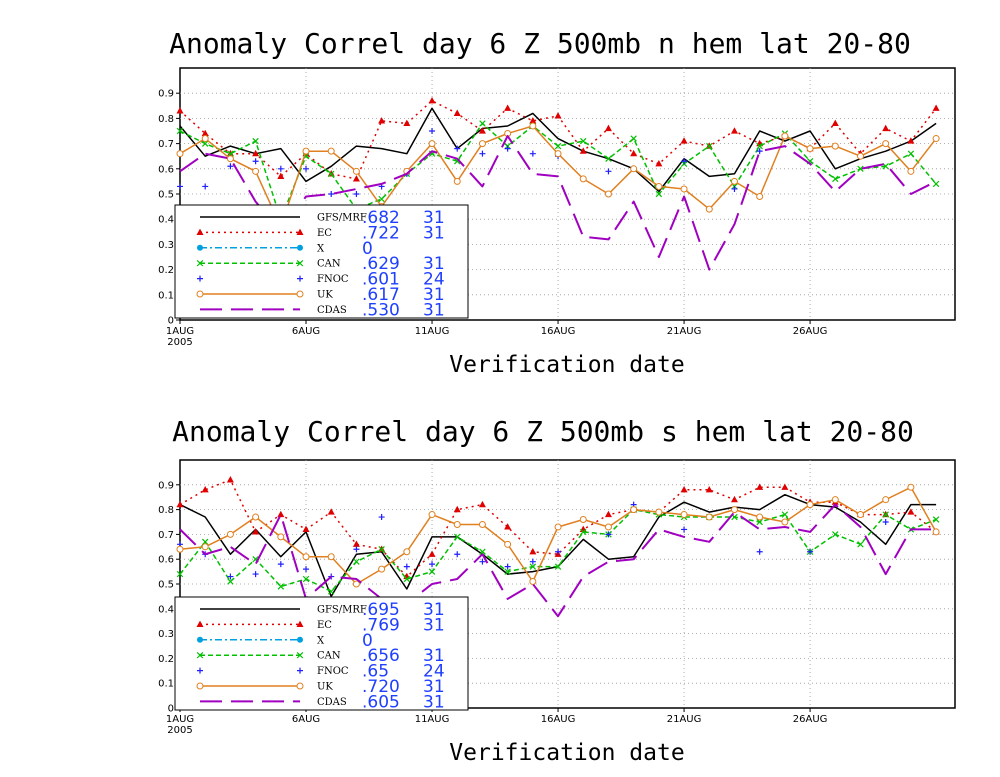 Image resolution: width=1000 pixels, height=777 pixels. Describe the element at coordinates (179, 730) in the screenshot. I see `x-tick-sublabel: 2005` at that location.